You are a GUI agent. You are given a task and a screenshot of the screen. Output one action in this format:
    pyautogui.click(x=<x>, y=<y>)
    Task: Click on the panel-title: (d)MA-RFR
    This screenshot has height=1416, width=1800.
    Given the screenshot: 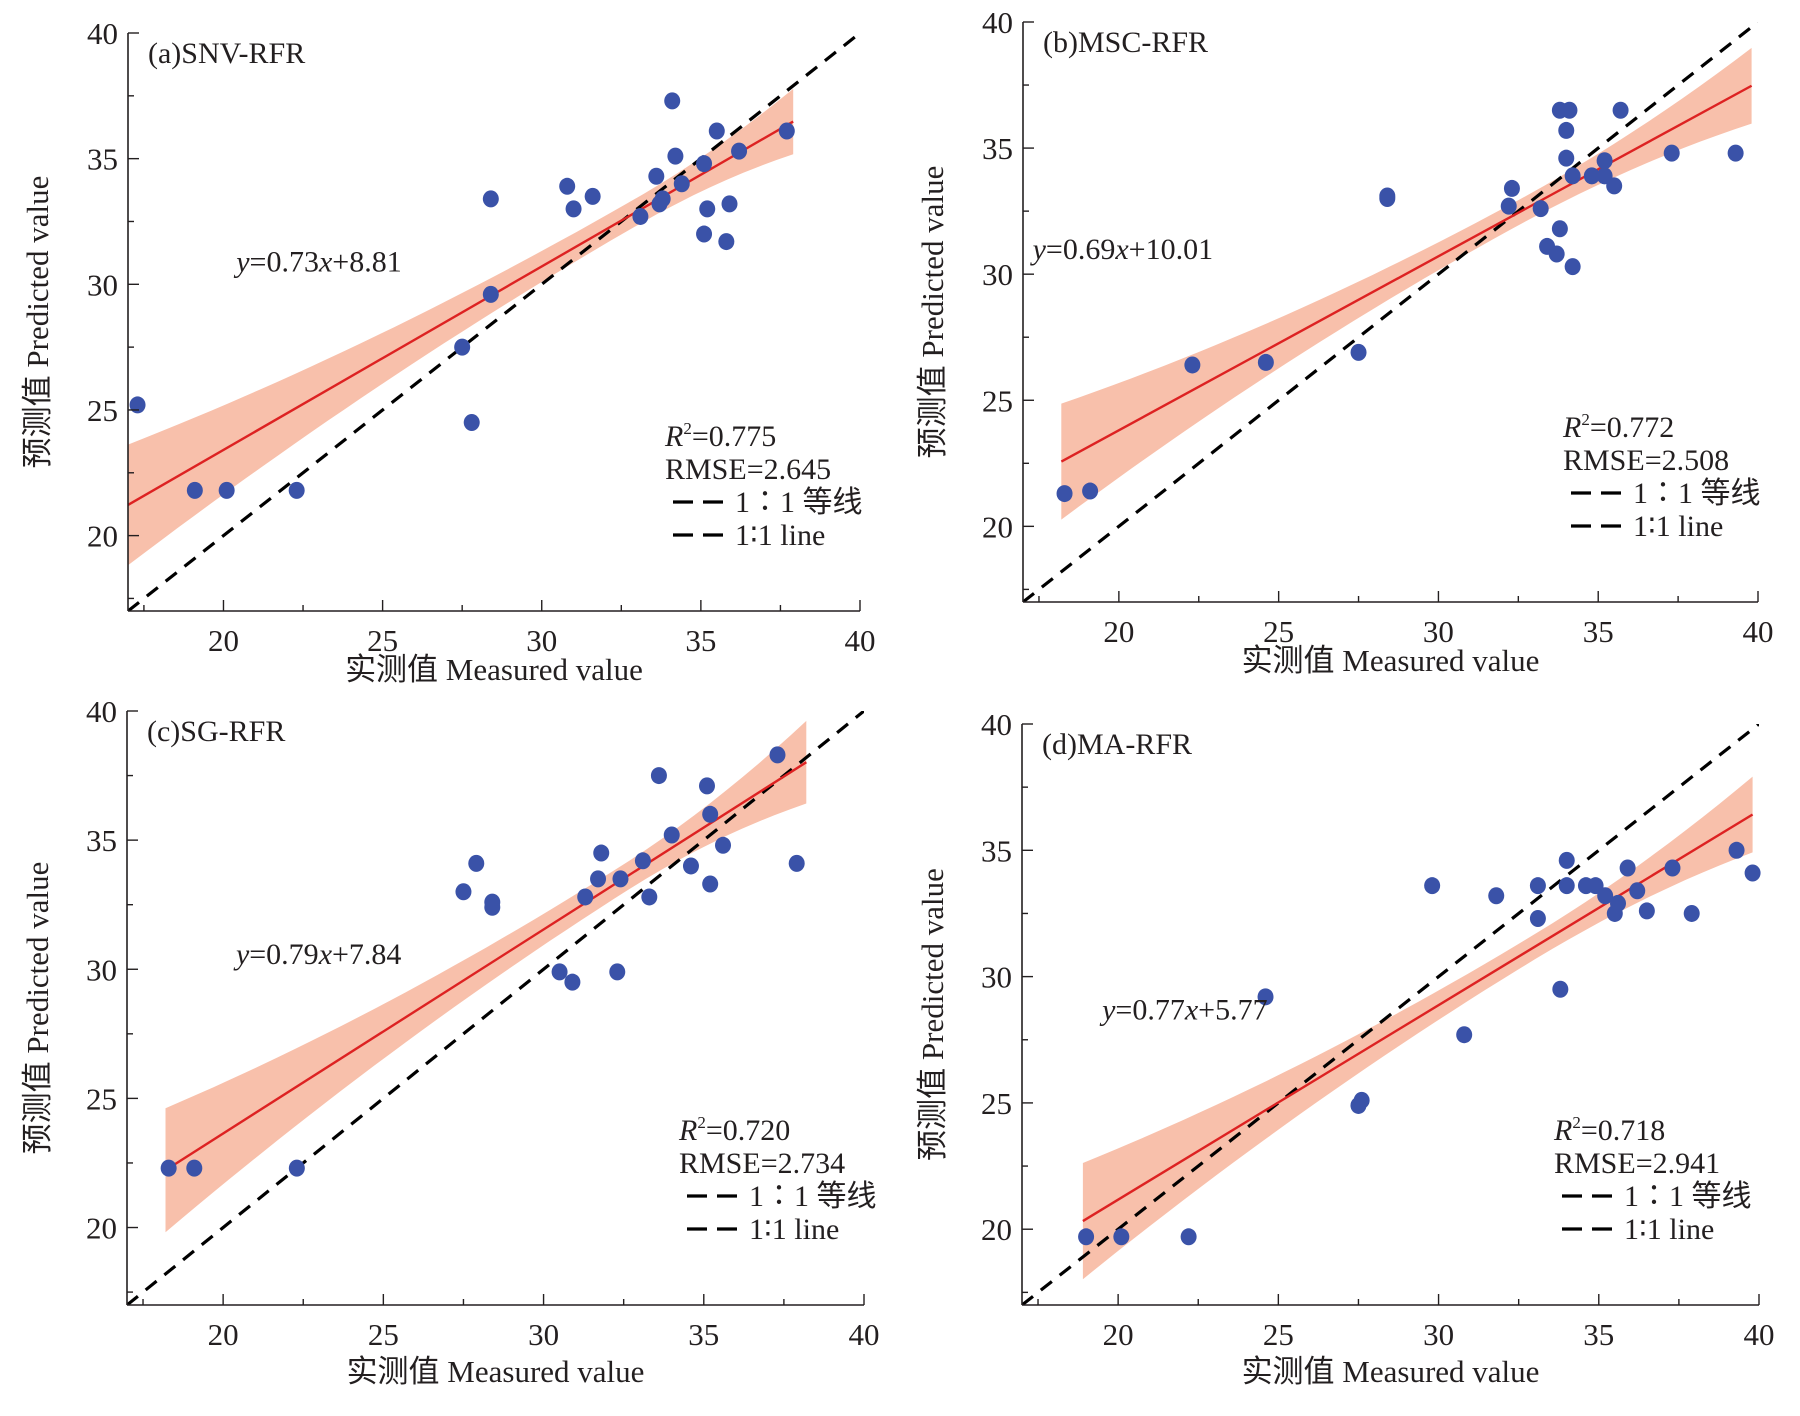 What is the action you would take?
    pyautogui.click(x=1117, y=744)
    